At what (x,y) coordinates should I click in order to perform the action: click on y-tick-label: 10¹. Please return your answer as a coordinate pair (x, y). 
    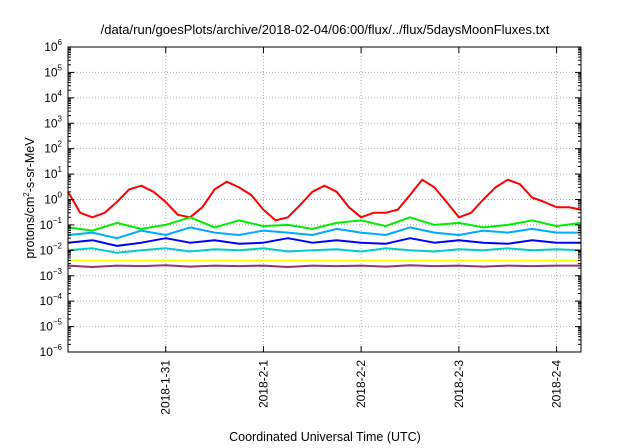
    Looking at the image, I should click on (53, 173).